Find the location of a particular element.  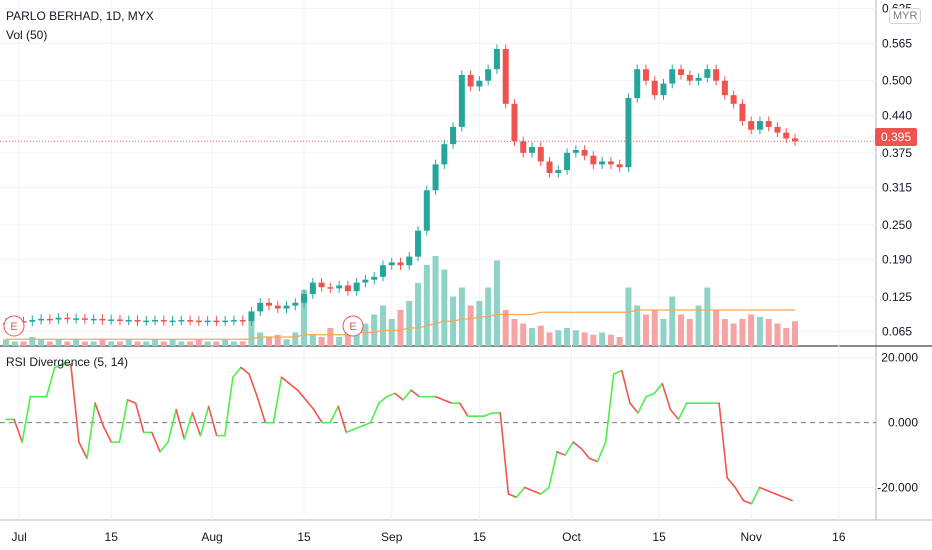

time-tick-label: Jul is located at coordinates (18, 537).